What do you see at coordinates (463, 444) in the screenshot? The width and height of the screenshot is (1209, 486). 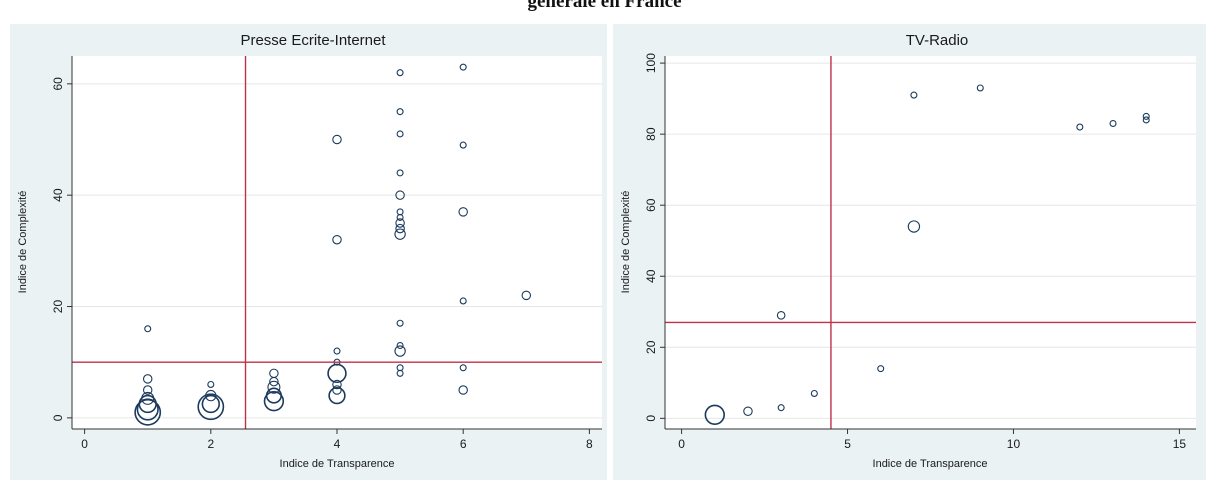 I see `x-tick-label: 6` at bounding box center [463, 444].